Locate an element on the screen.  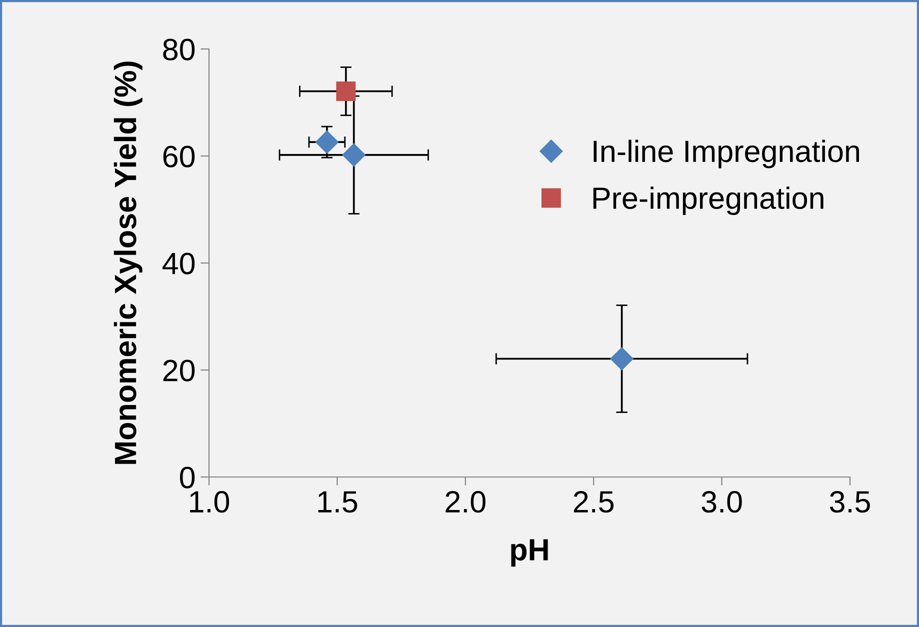
y-tick-label: 40 is located at coordinates (178, 263).